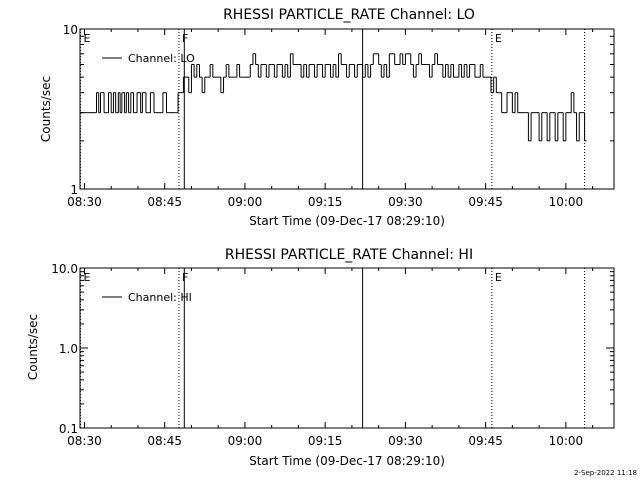  What do you see at coordinates (245, 441) in the screenshot?
I see `x-tick-label-hi: 09:00` at bounding box center [245, 441].